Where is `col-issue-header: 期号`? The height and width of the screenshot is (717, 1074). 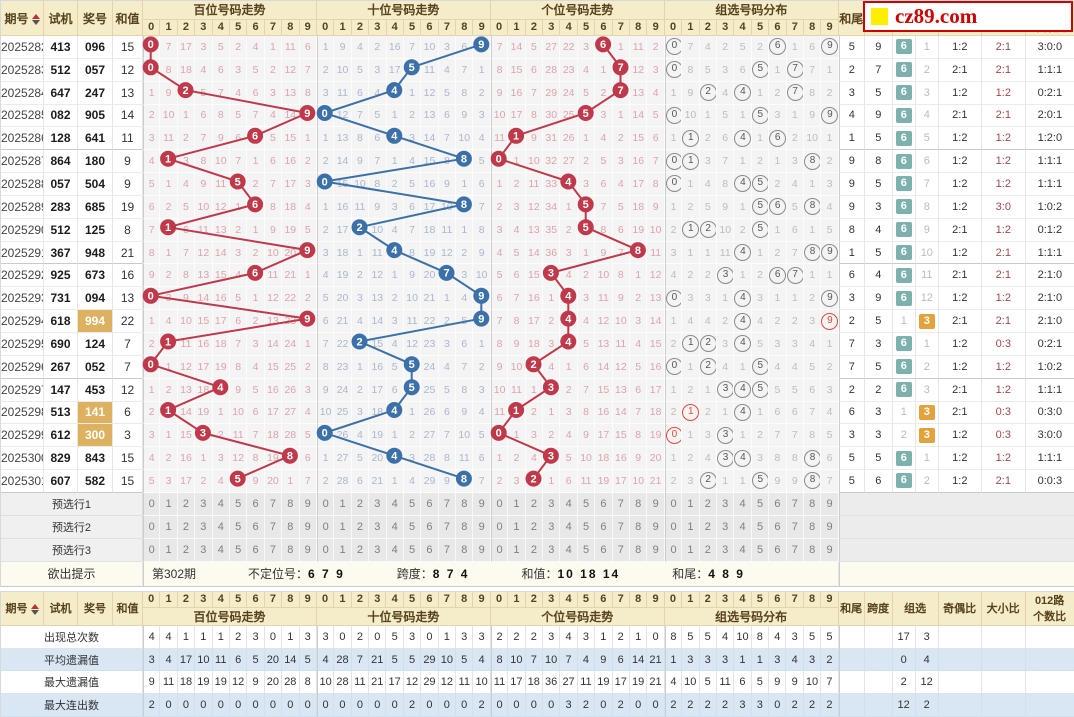
col-issue-header: 期号 is located at coordinates (22, 18).